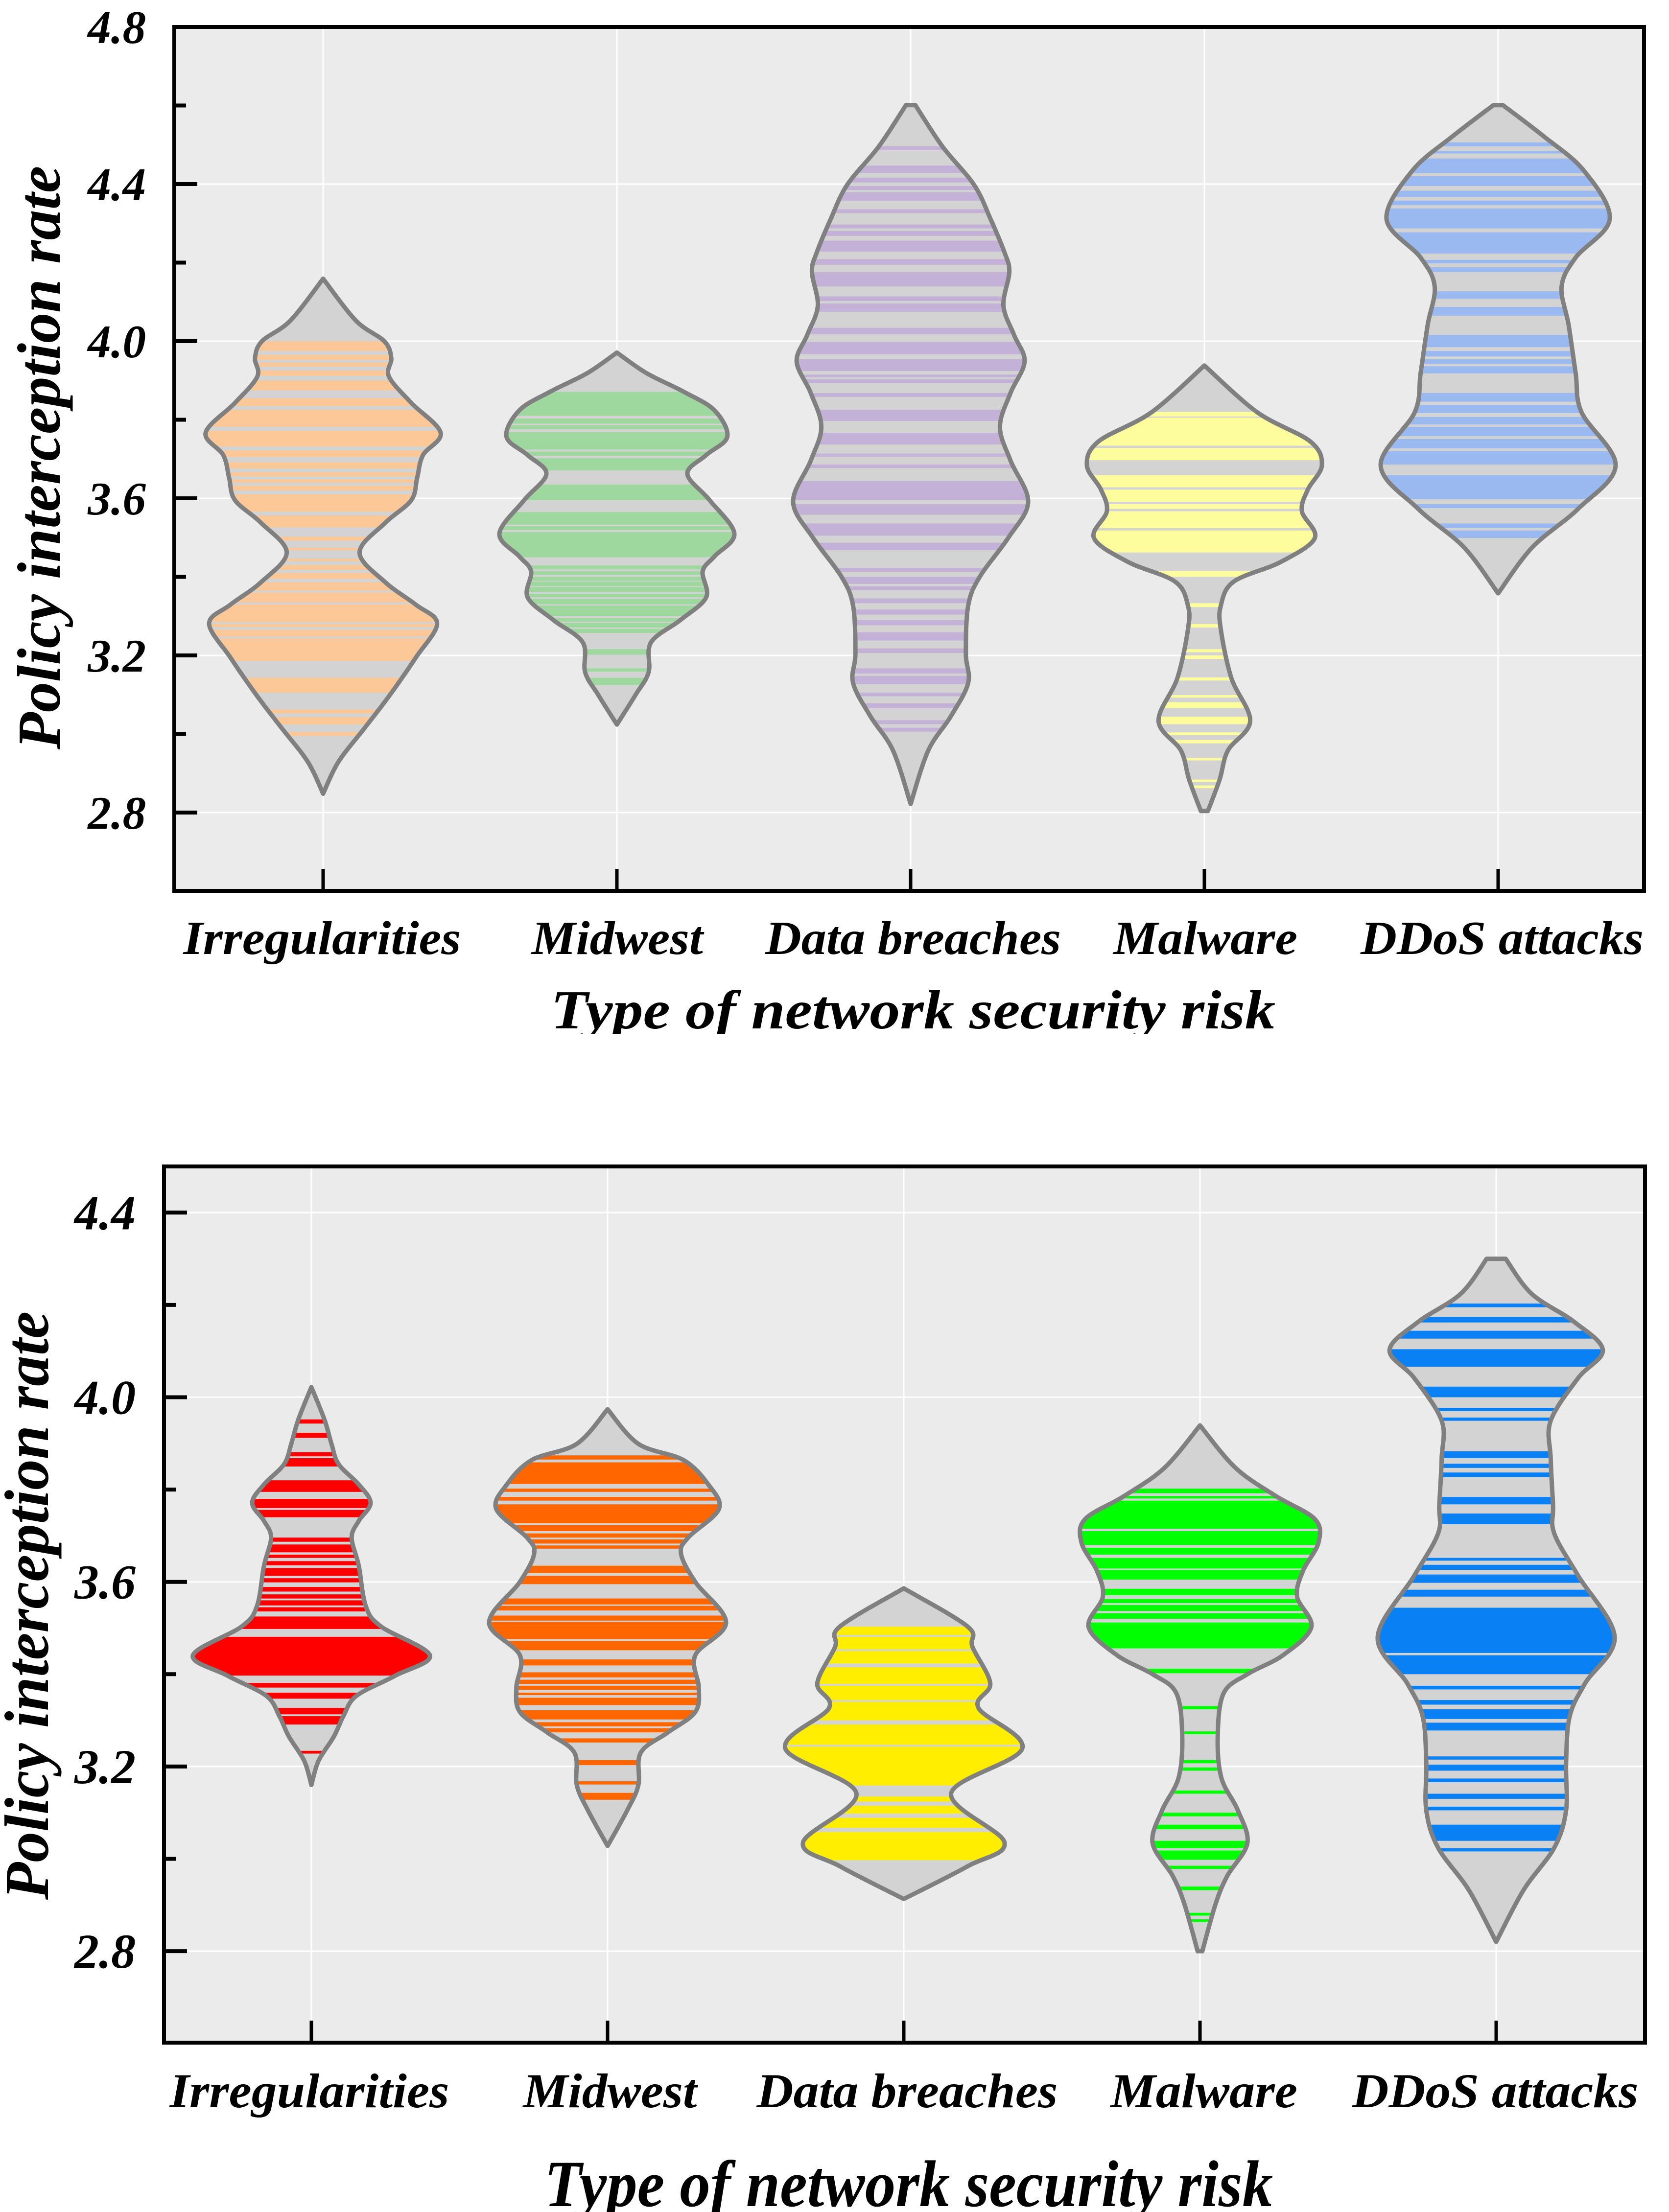 The height and width of the screenshot is (2212, 1669). Describe the element at coordinates (116, 27) in the screenshot. I see `y-tick-label: 4.8` at that location.